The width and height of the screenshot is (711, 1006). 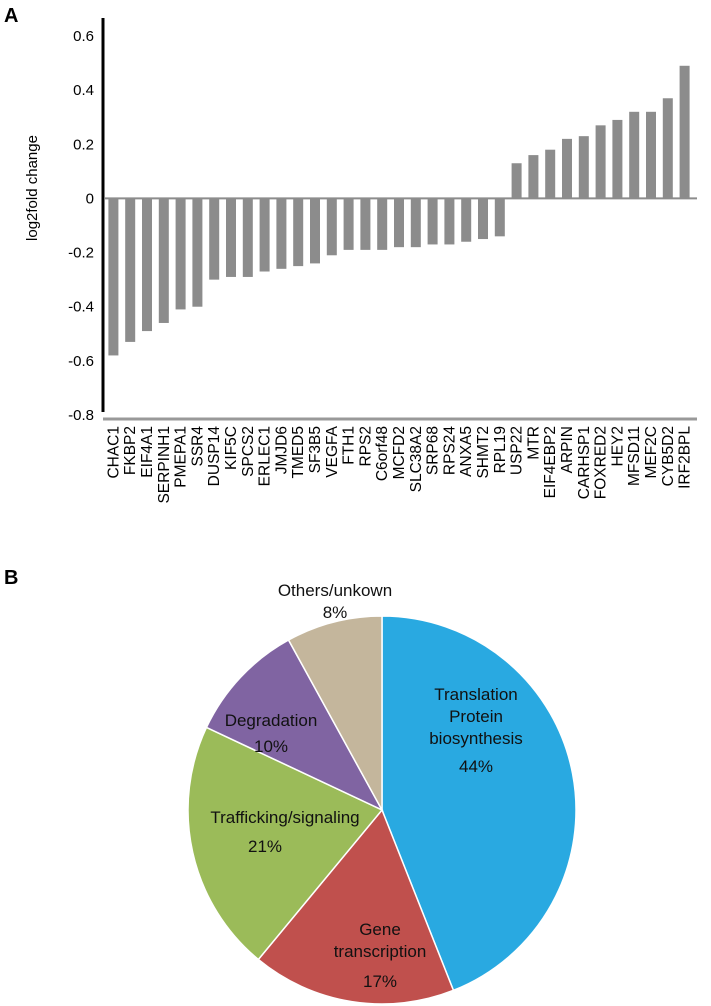 I want to click on bar-eif4a1, so click(x=147, y=265).